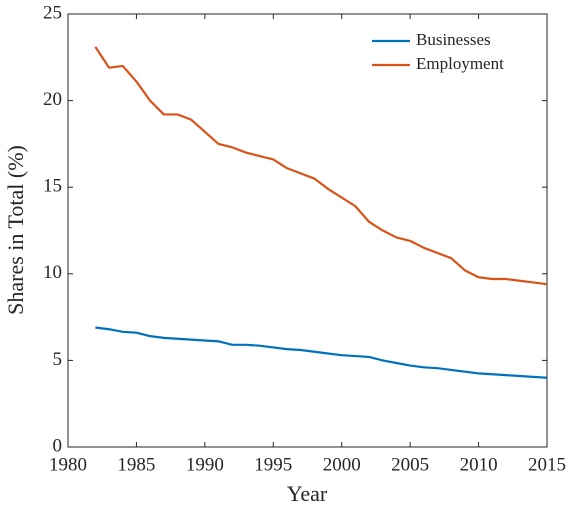 This screenshot has height=508, width=569. Describe the element at coordinates (453, 39) in the screenshot. I see `legend-label: Businesses` at that location.